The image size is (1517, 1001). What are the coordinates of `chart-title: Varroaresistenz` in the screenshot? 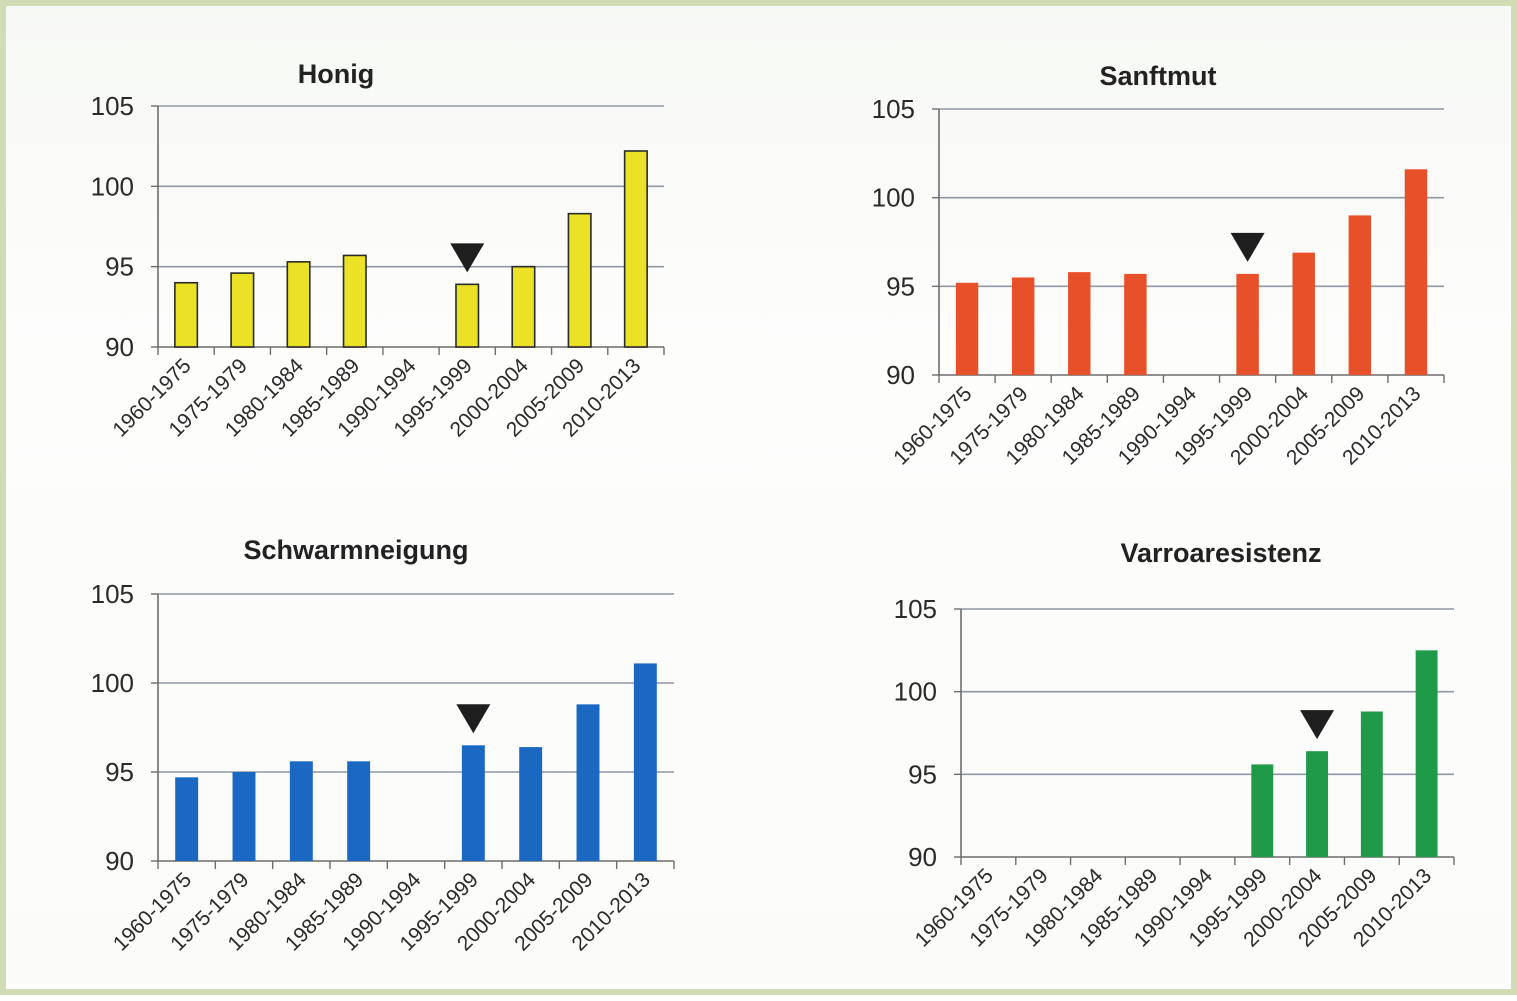 It's located at (1220, 553).